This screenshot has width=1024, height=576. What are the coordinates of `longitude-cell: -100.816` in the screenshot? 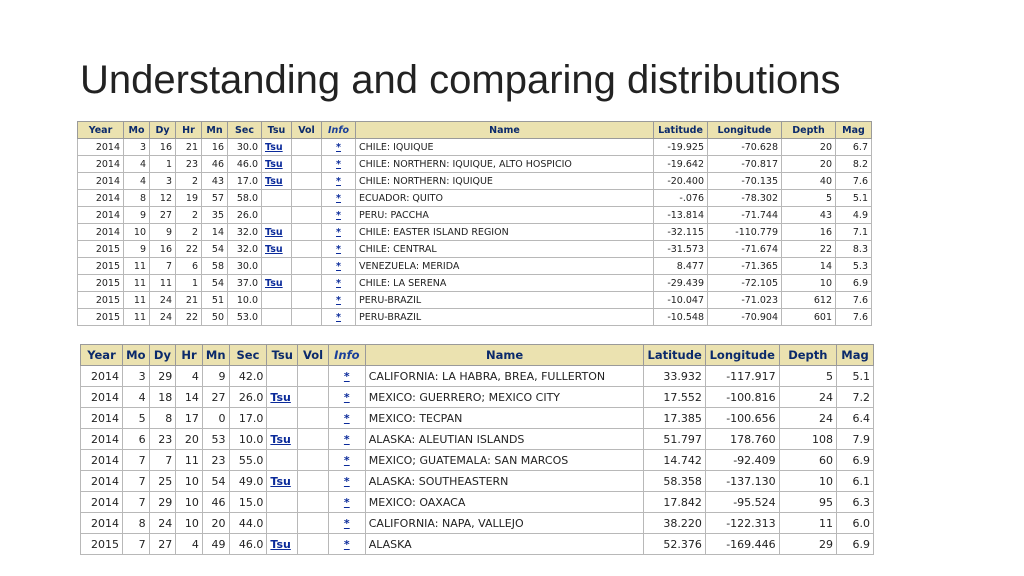 It's located at (742, 397).